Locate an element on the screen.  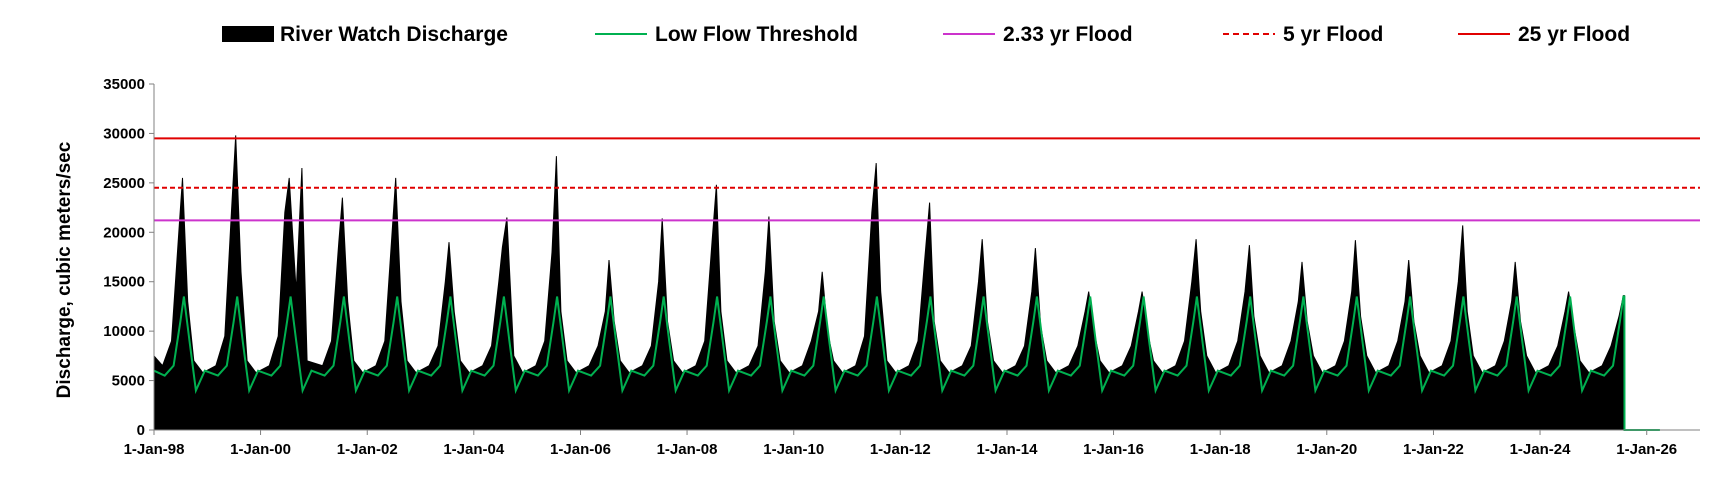
x-tick-label: 1-Jan-26 is located at coordinates (1646, 449).